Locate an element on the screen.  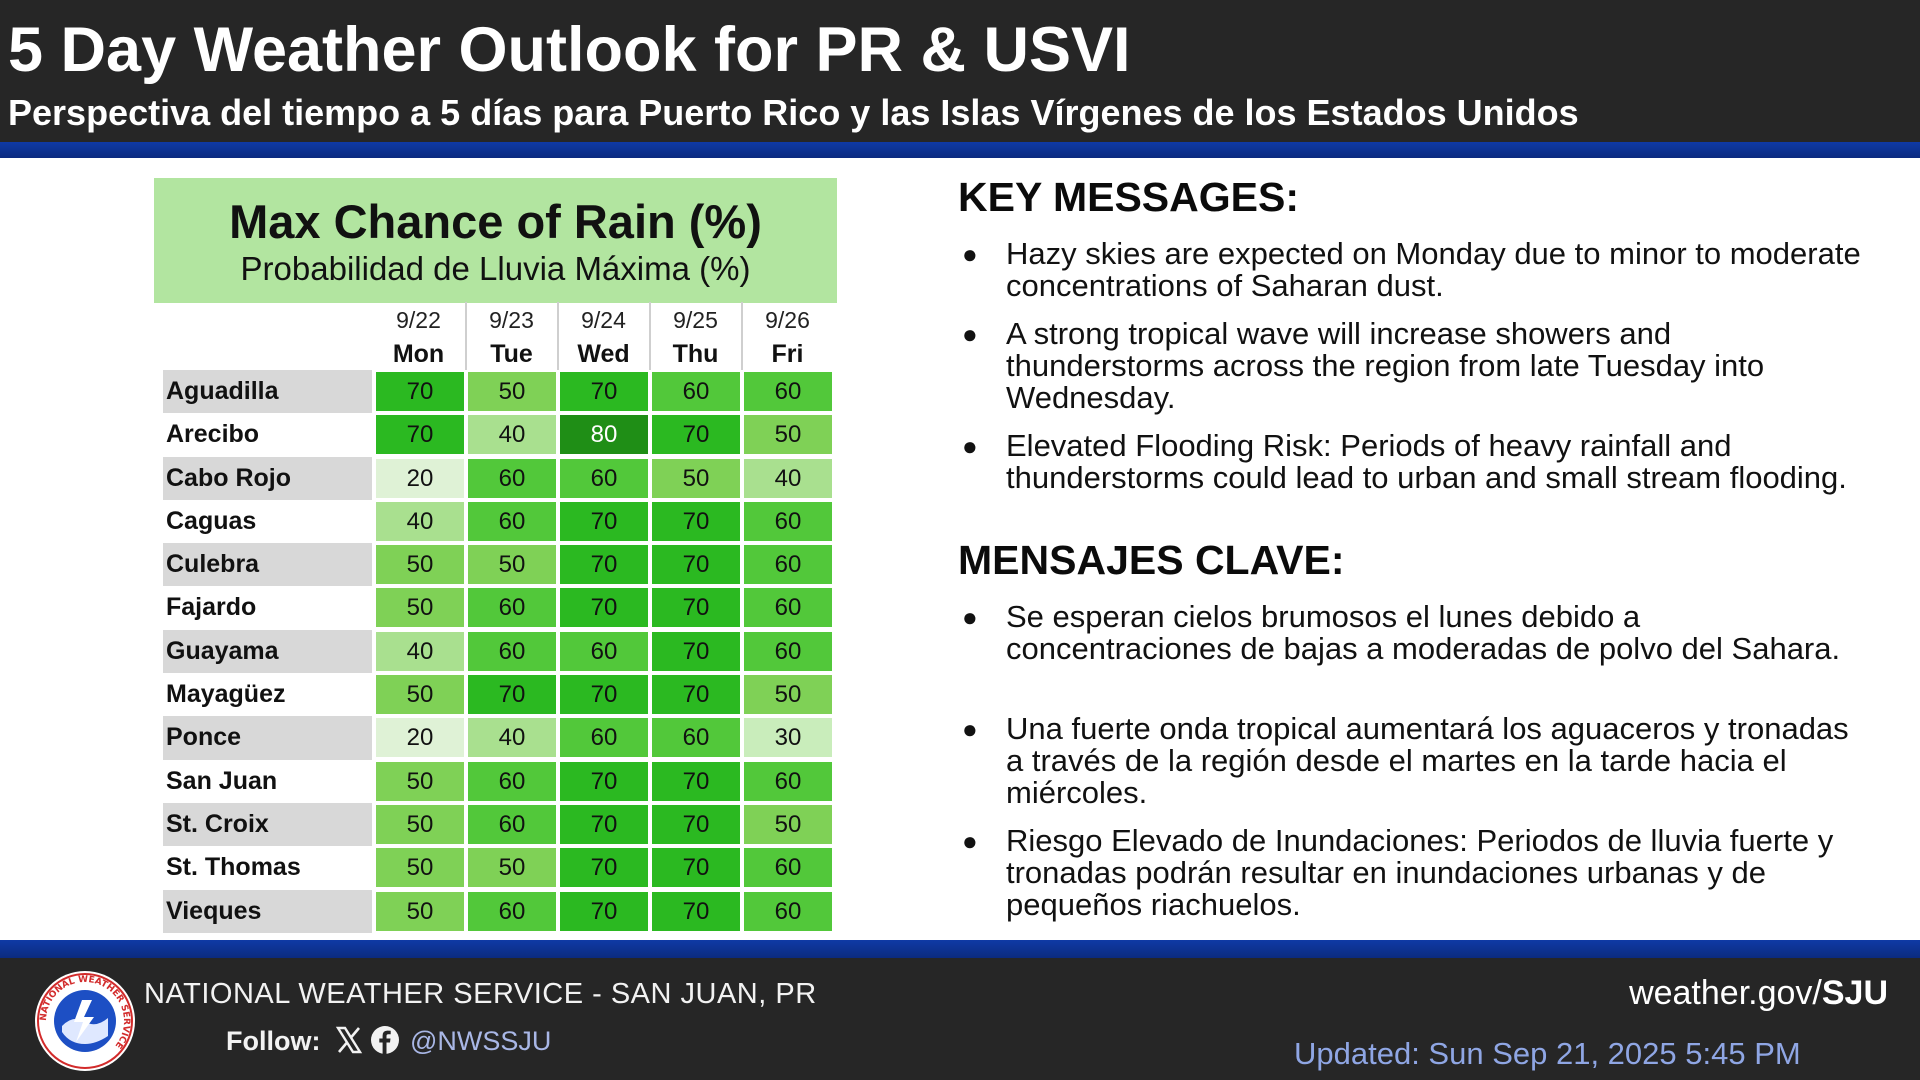
facebook-icon is located at coordinates (385, 1040).